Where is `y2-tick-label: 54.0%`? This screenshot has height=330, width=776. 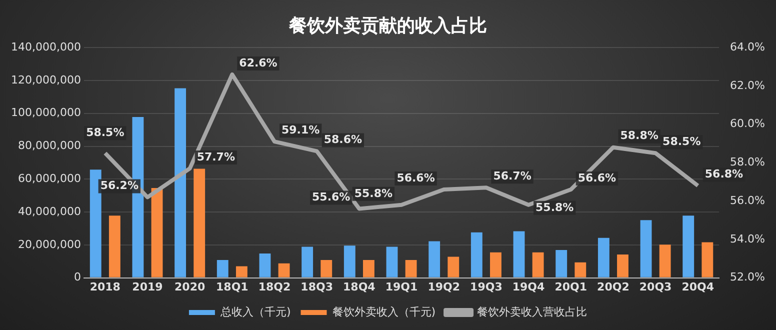 y2-tick-label: 54.0% is located at coordinates (748, 239).